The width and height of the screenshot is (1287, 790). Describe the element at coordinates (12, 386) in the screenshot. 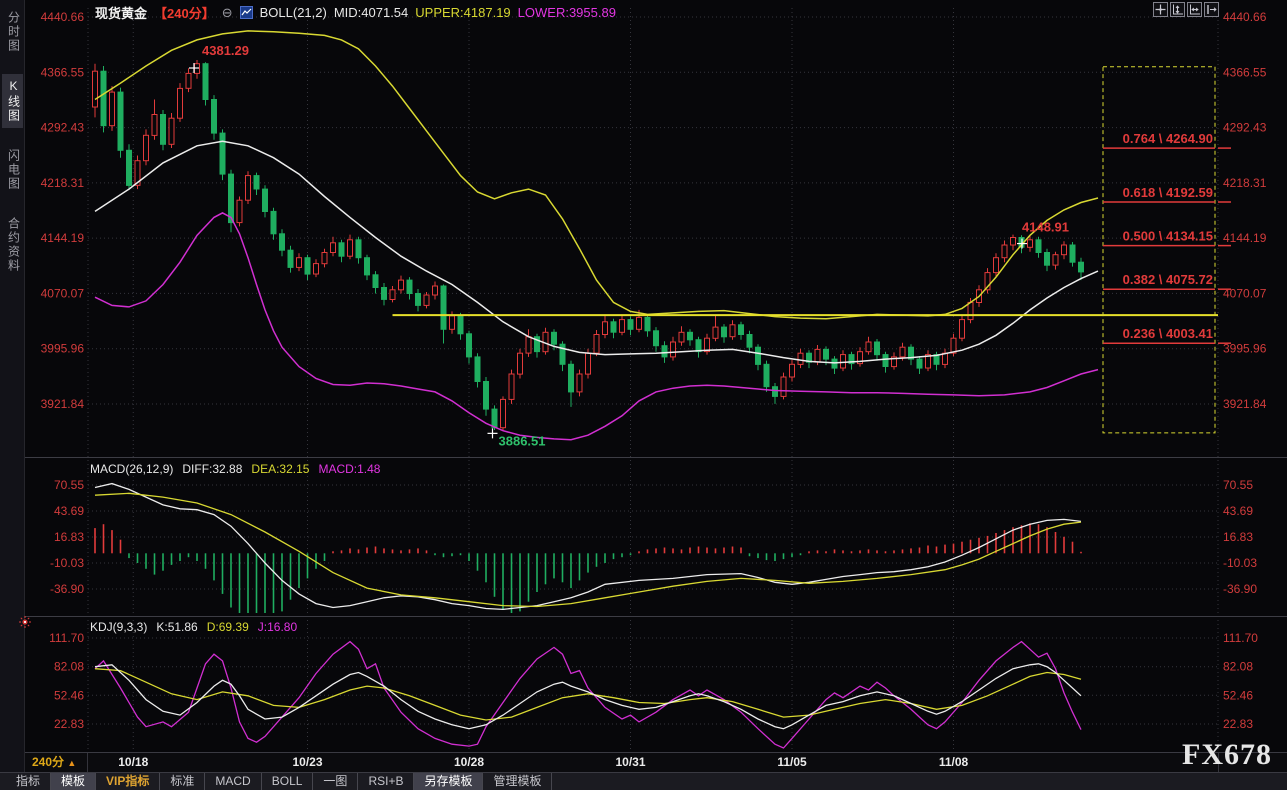

I see `chart-type-sidebar: 分时图 K线图 闪电图 合约资料` at that location.